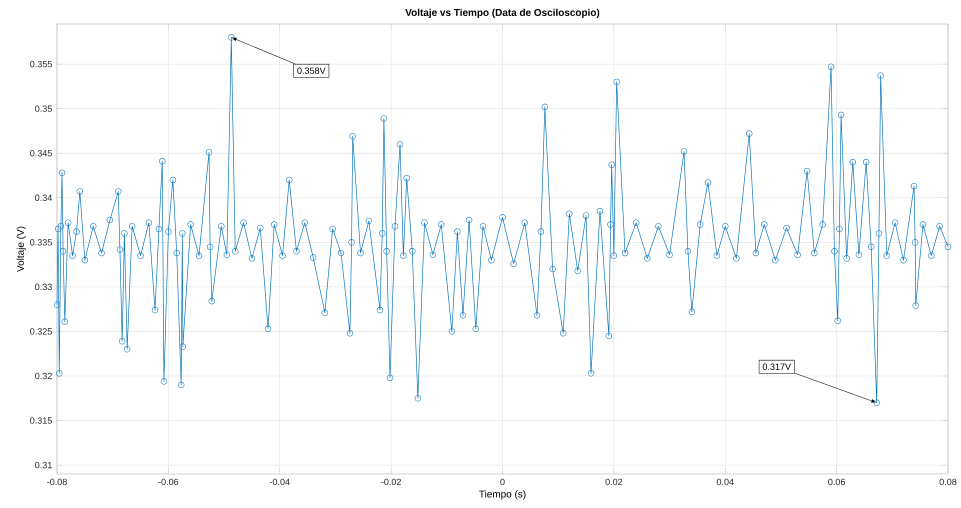  What do you see at coordinates (777, 367) in the screenshot?
I see `annotation: 0.317V` at bounding box center [777, 367].